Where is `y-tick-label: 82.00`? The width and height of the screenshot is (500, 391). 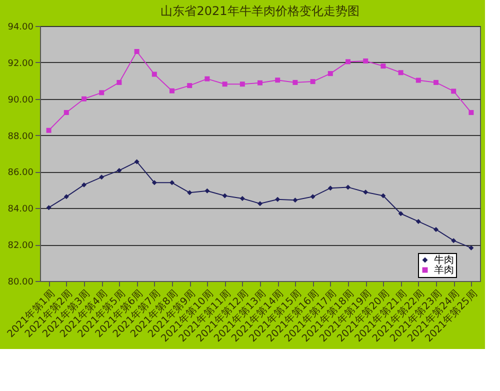
y-tick-label: 82.00 is located at coordinates (21, 246).